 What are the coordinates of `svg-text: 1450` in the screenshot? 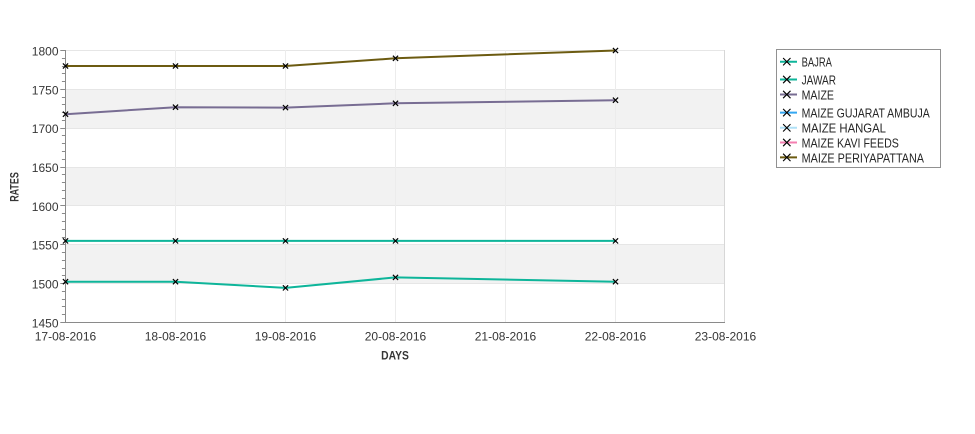 It's located at (45, 323).